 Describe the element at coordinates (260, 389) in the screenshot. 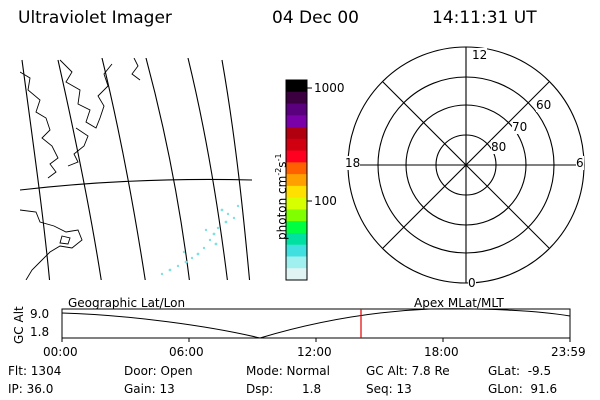

I see `status-dsp-label: Dsp:` at that location.